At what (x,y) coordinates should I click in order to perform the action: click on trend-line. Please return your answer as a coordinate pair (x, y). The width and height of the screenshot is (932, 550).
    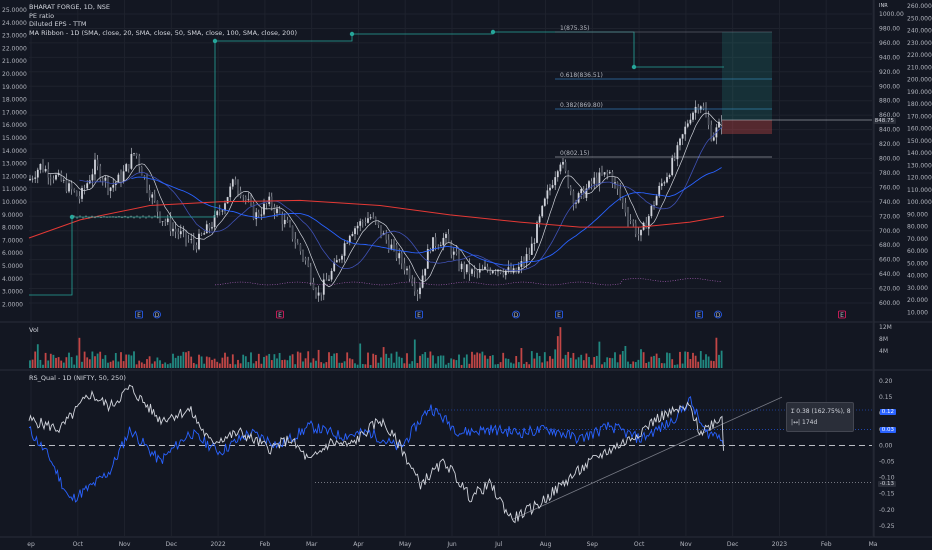
    Looking at the image, I should click on (647, 458).